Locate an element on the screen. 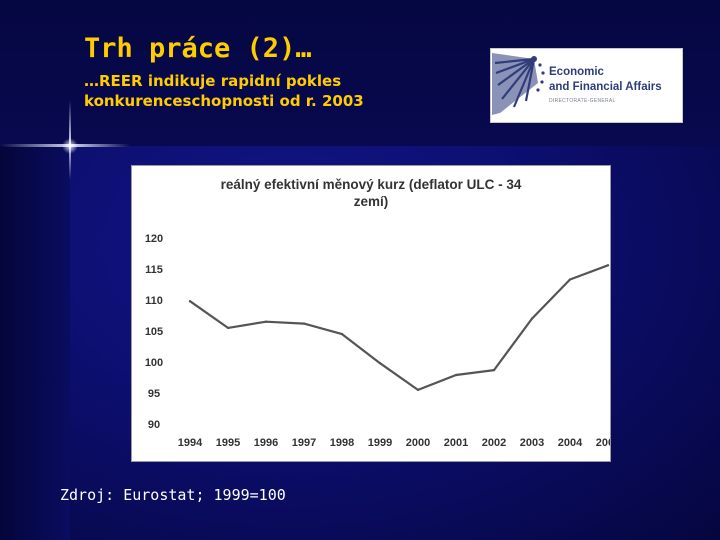 This screenshot has height=540, width=720. x-tick-label: 2000 is located at coordinates (418, 443).